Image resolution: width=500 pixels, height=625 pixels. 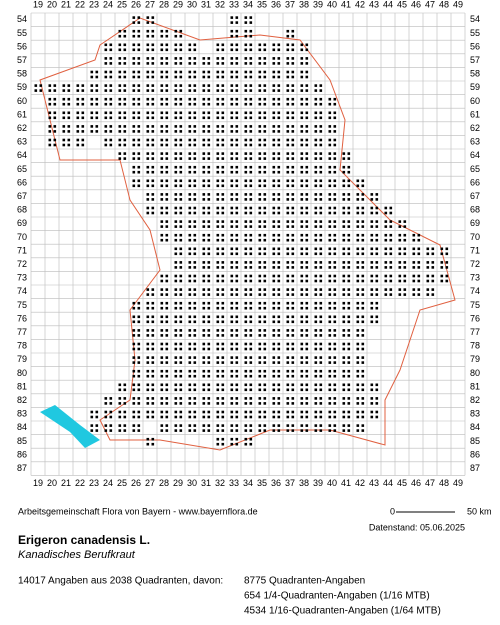 What do you see at coordinates (402, 483) in the screenshot?
I see `x-label: 45` at bounding box center [402, 483].